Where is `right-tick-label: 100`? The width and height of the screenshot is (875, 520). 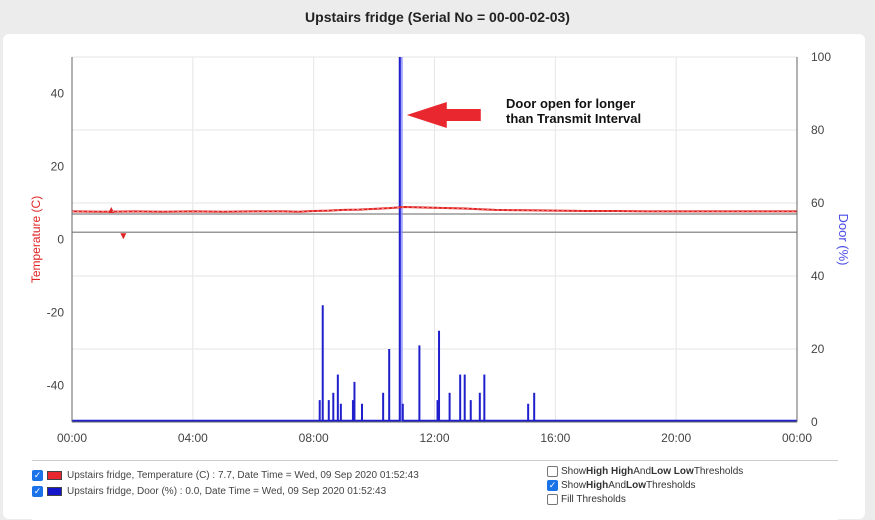 right-tick-label: 100 is located at coordinates (821, 57).